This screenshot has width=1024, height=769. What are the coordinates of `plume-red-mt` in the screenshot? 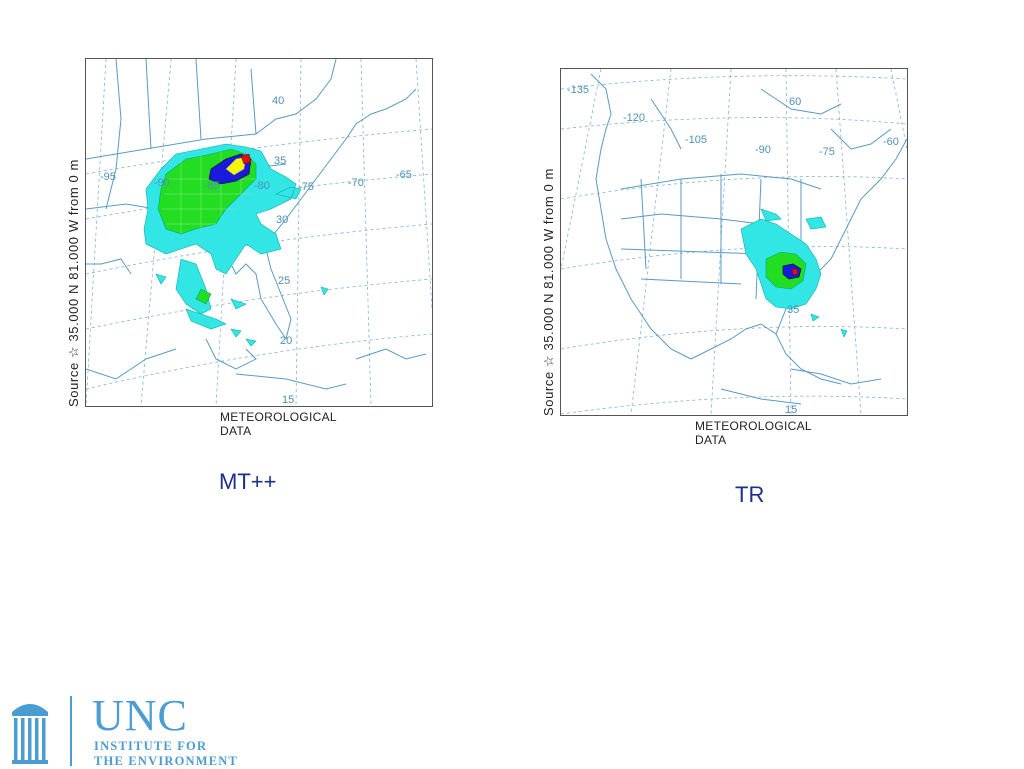 It's located at (246, 159).